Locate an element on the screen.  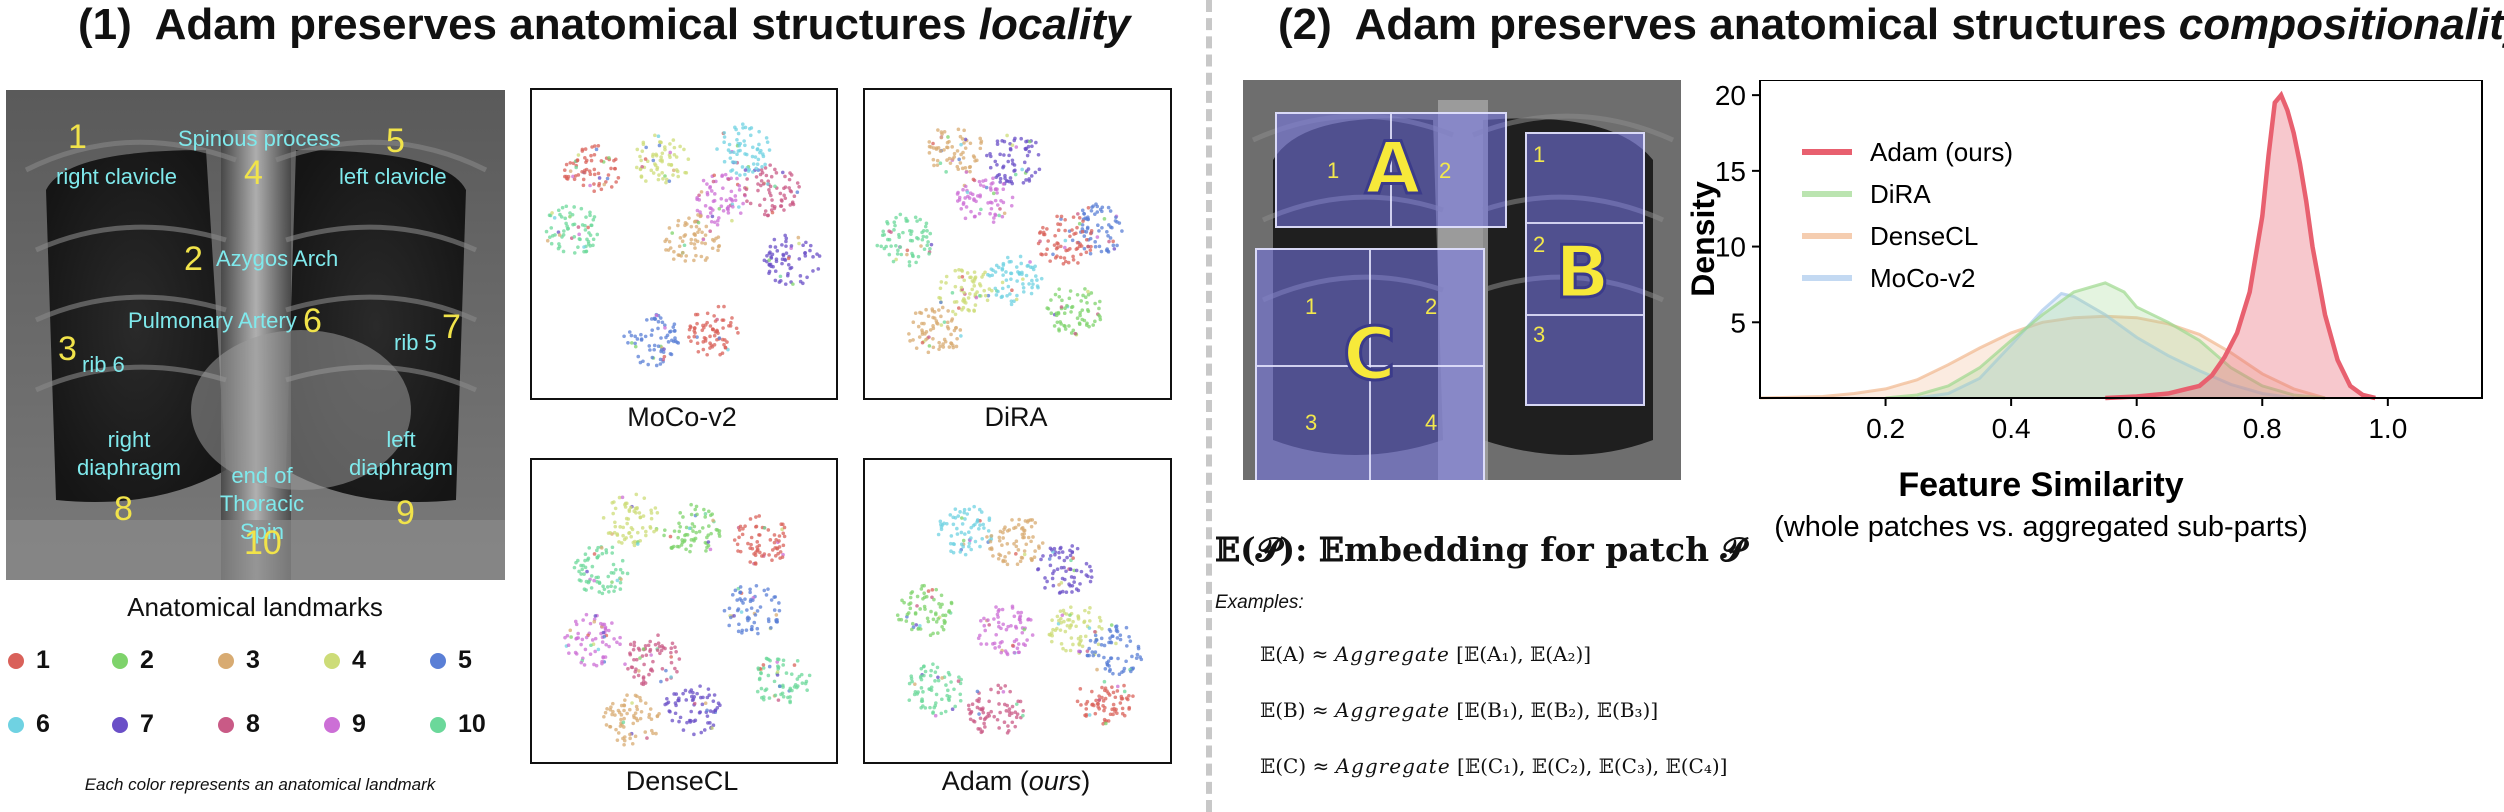
legend-label-6: 6 is located at coordinates (43, 724).